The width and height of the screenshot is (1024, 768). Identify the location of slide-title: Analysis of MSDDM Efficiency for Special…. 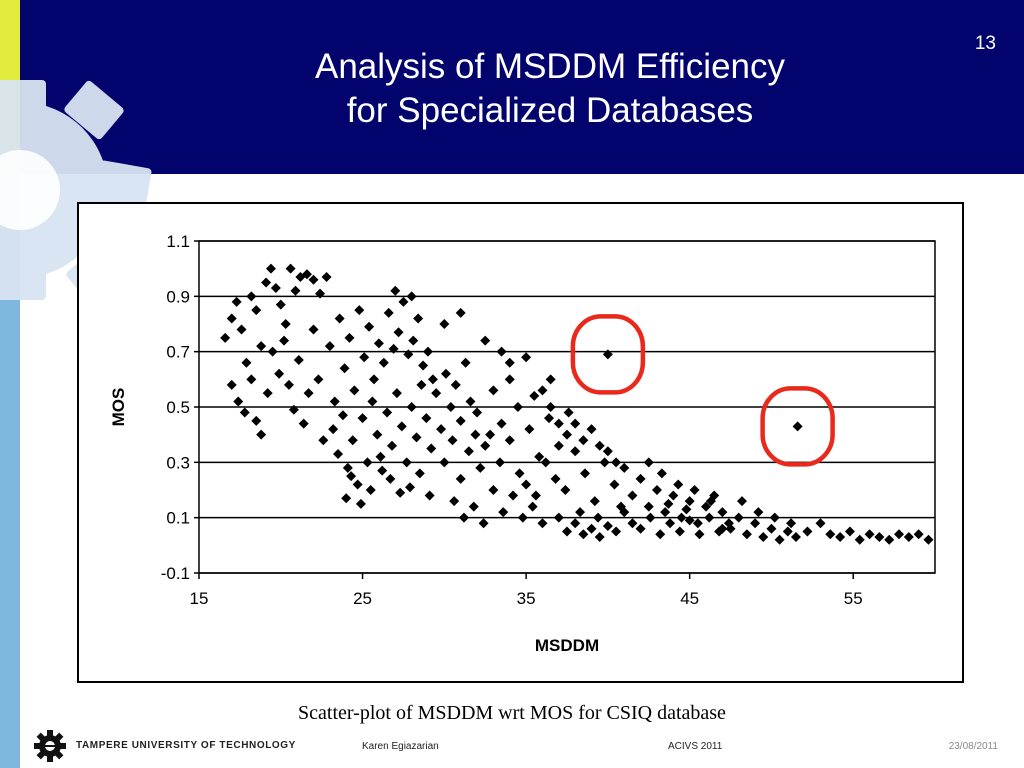
(550, 89).